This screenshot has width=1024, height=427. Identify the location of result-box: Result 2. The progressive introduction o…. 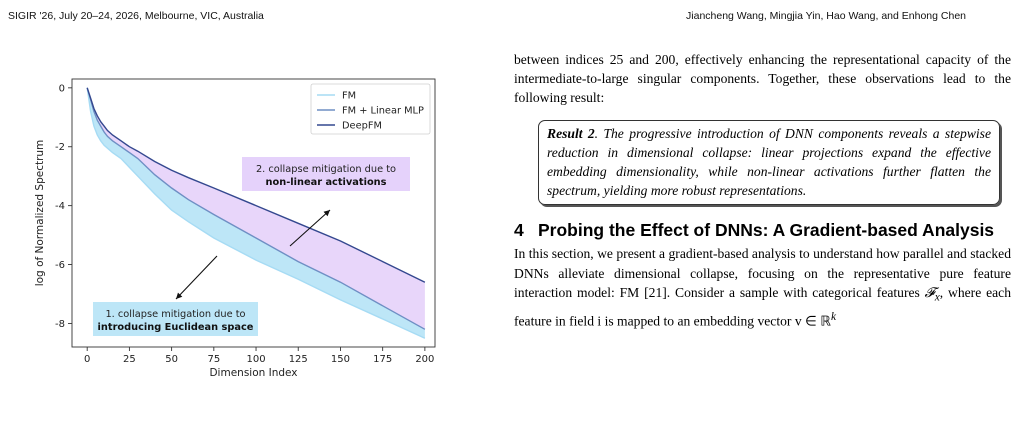
(769, 162).